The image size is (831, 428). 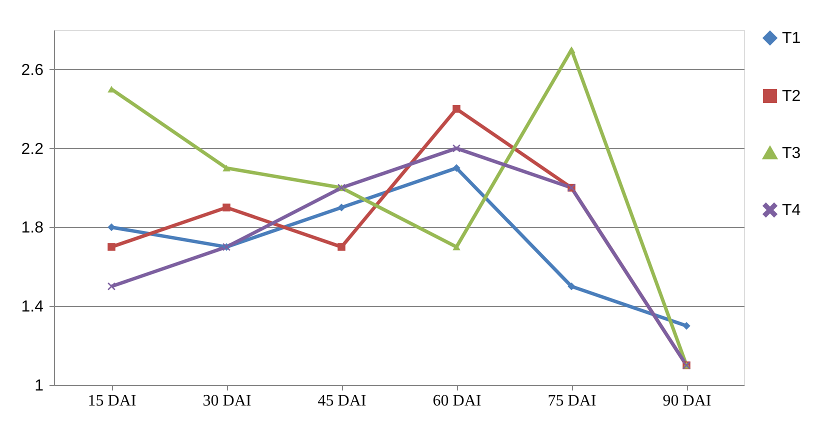 What do you see at coordinates (227, 401) in the screenshot?
I see `x-tick-label: 30 DAI` at bounding box center [227, 401].